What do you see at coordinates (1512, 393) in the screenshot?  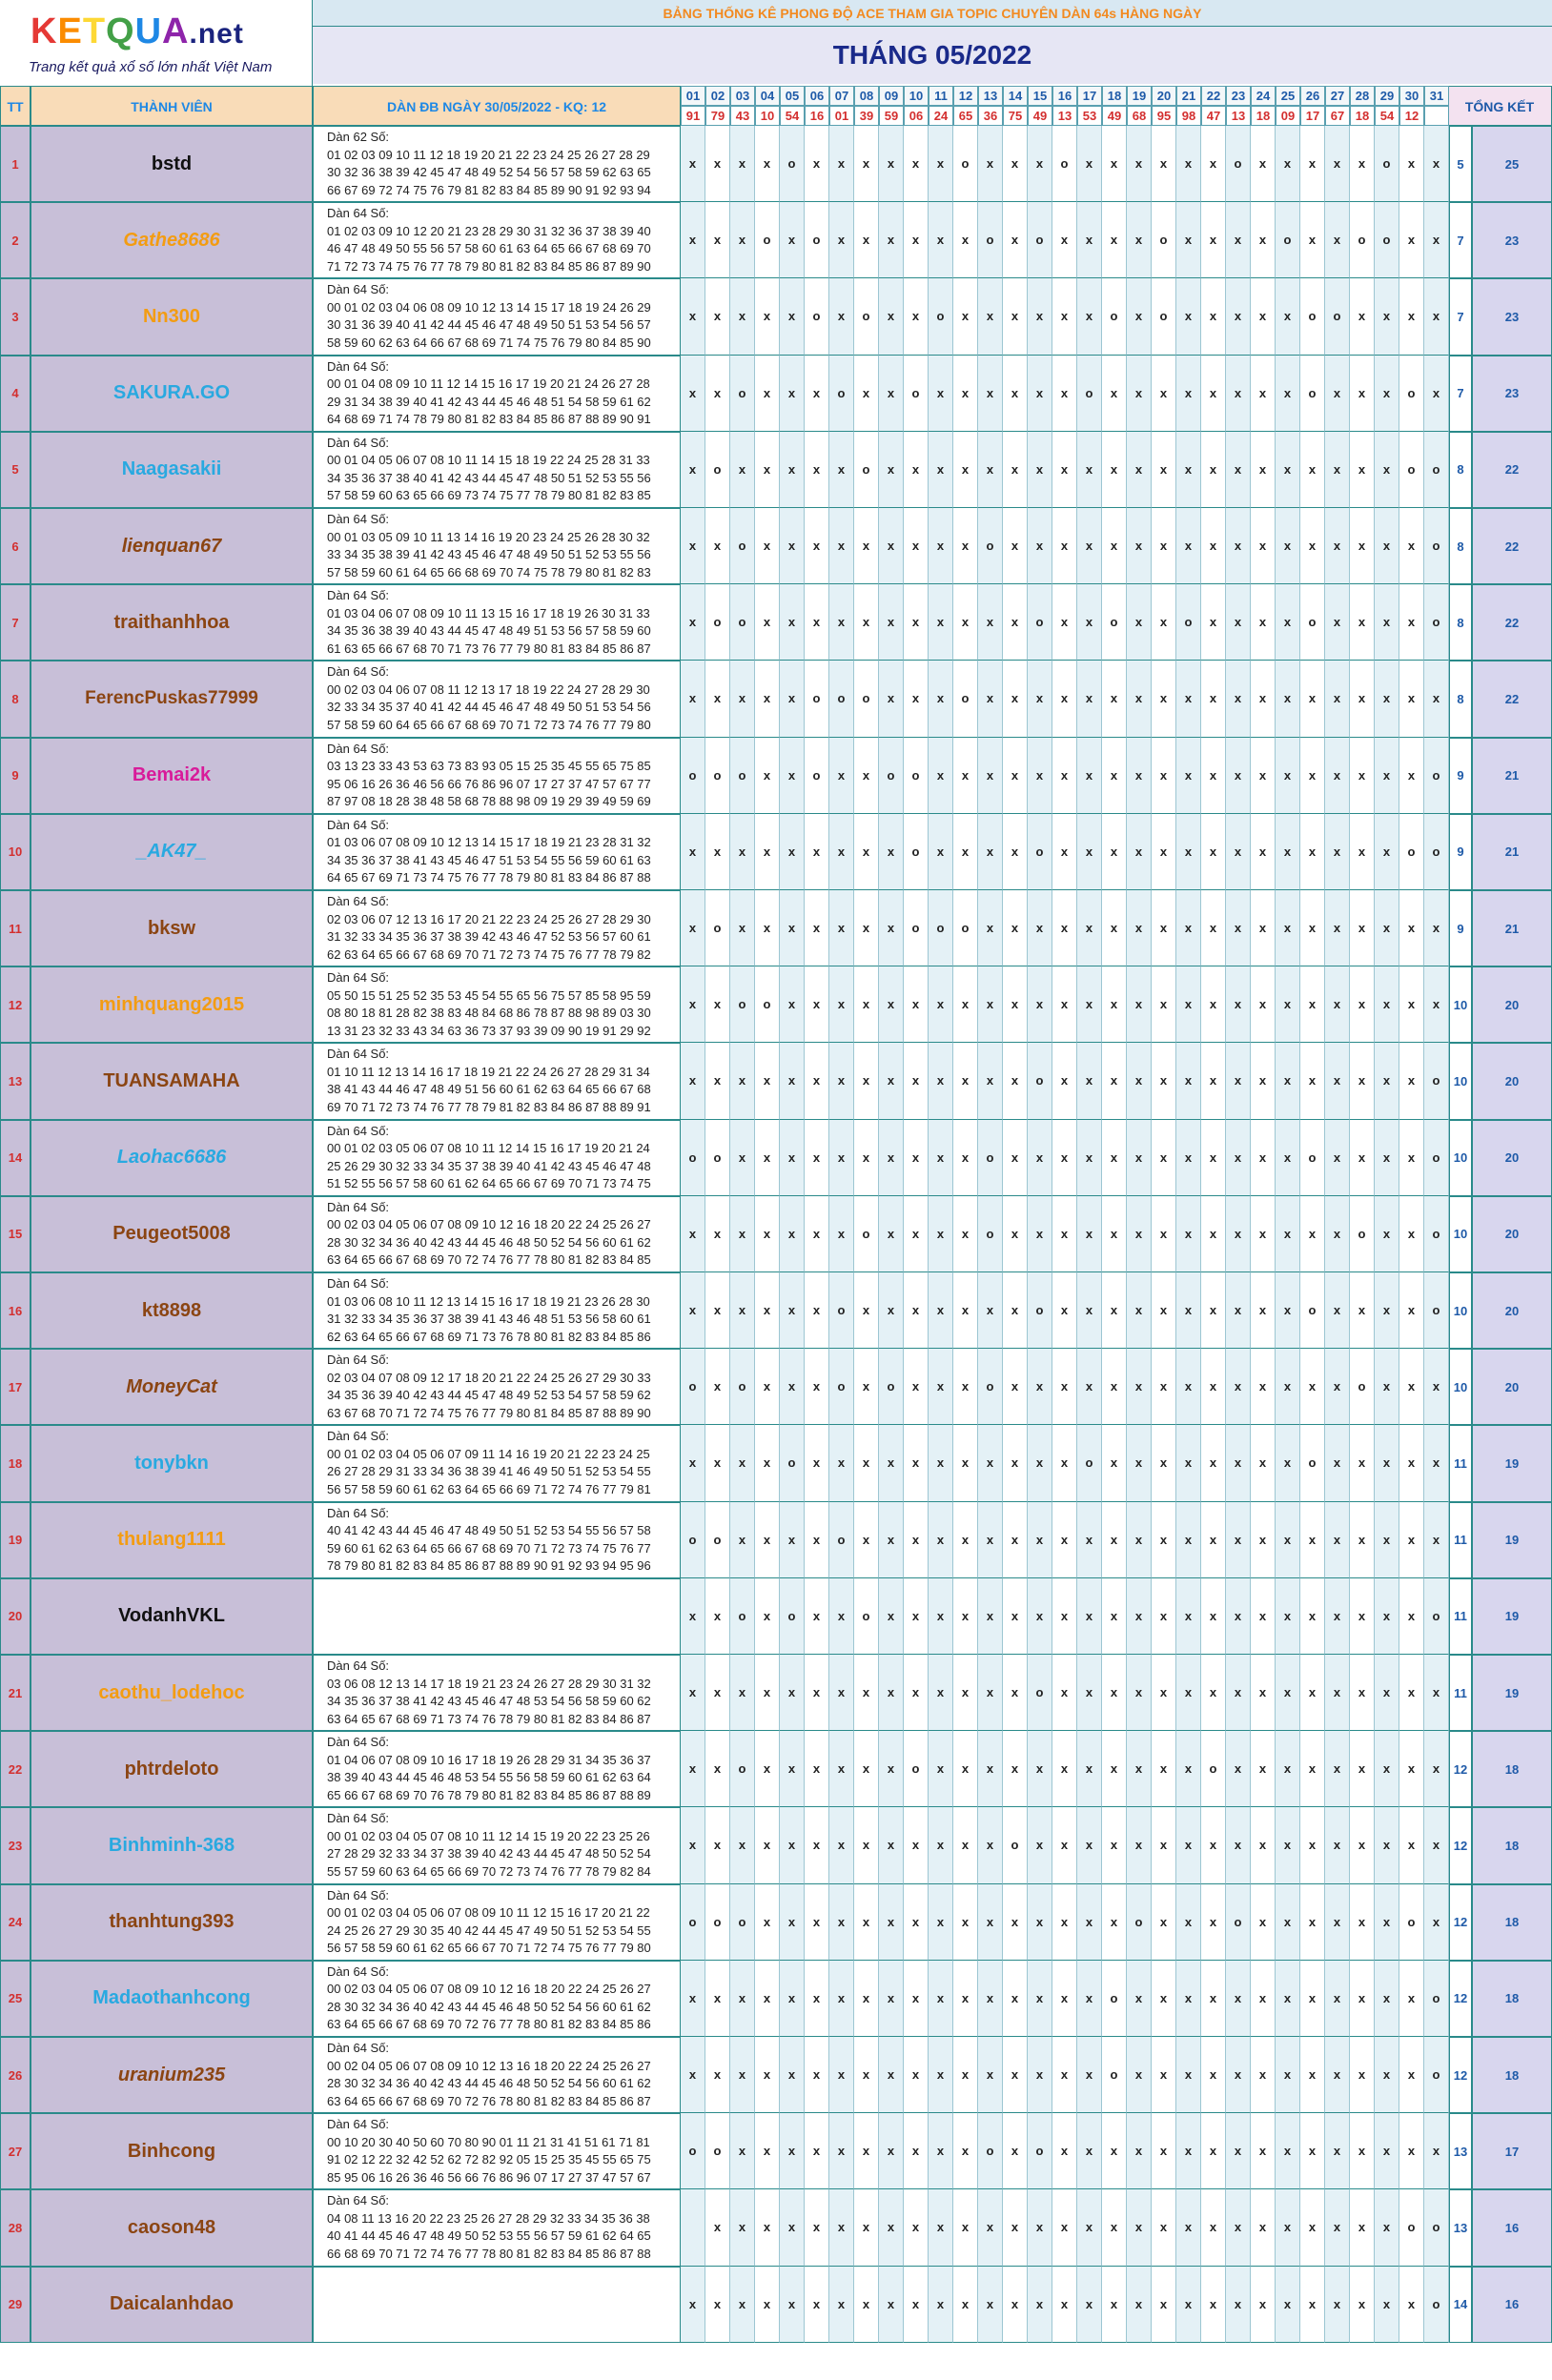 I see `total-hits: 23` at bounding box center [1512, 393].